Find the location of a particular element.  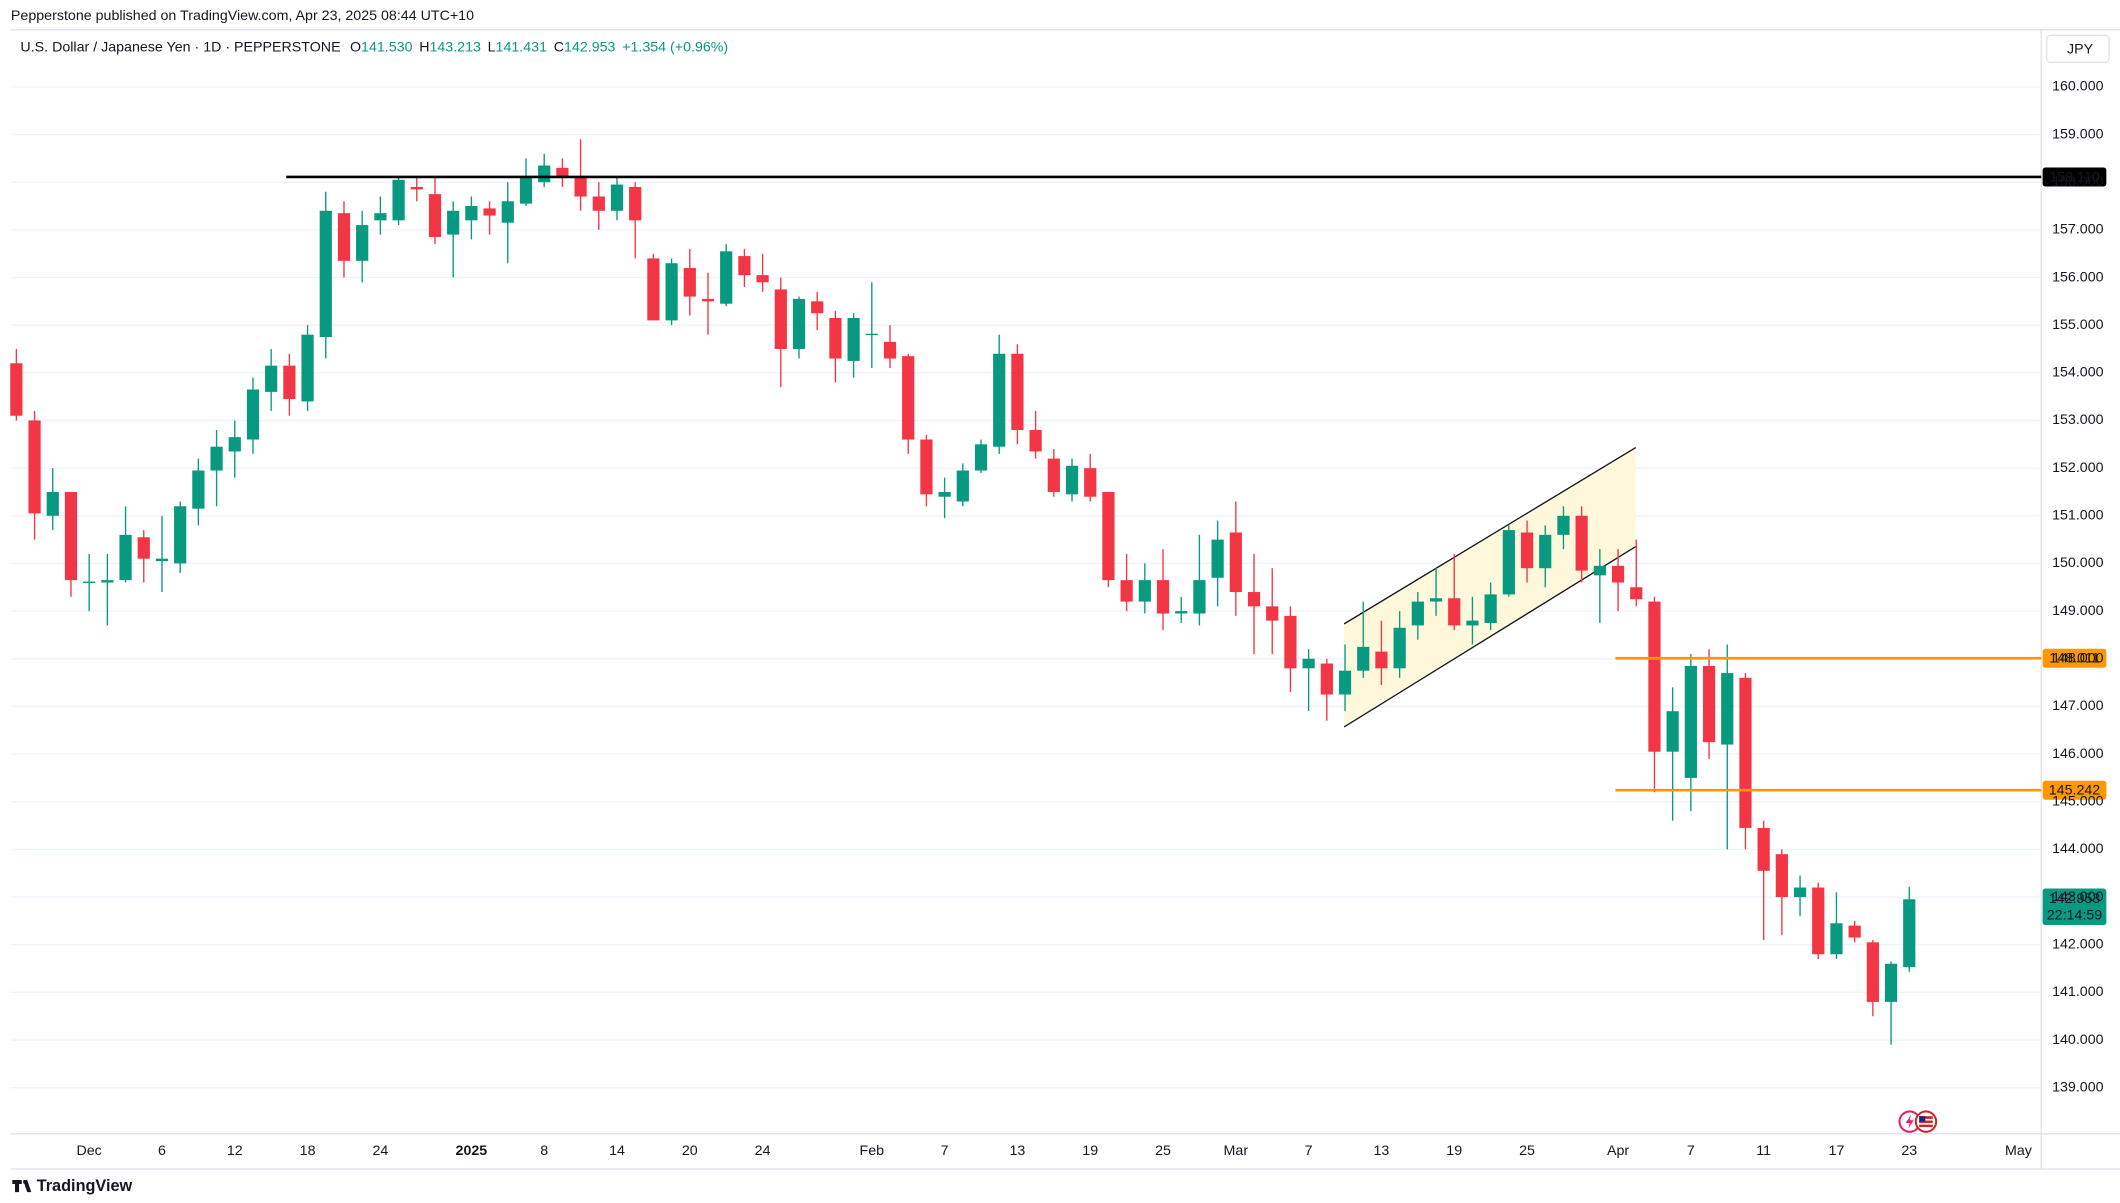

legend-change: +1.354 (+0.96%) is located at coordinates (675, 47).